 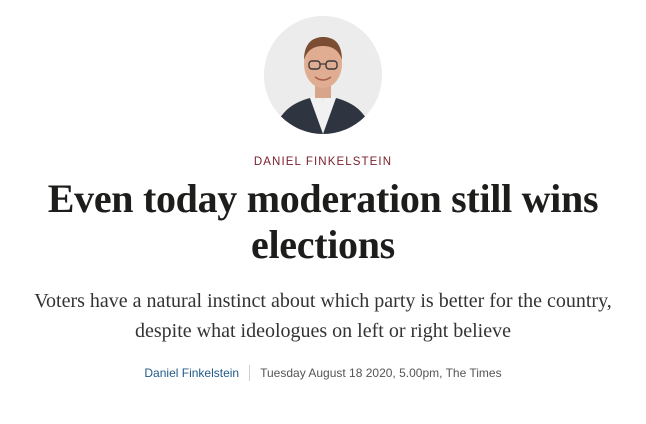 I want to click on author-portrait-icon, so click(x=323, y=75).